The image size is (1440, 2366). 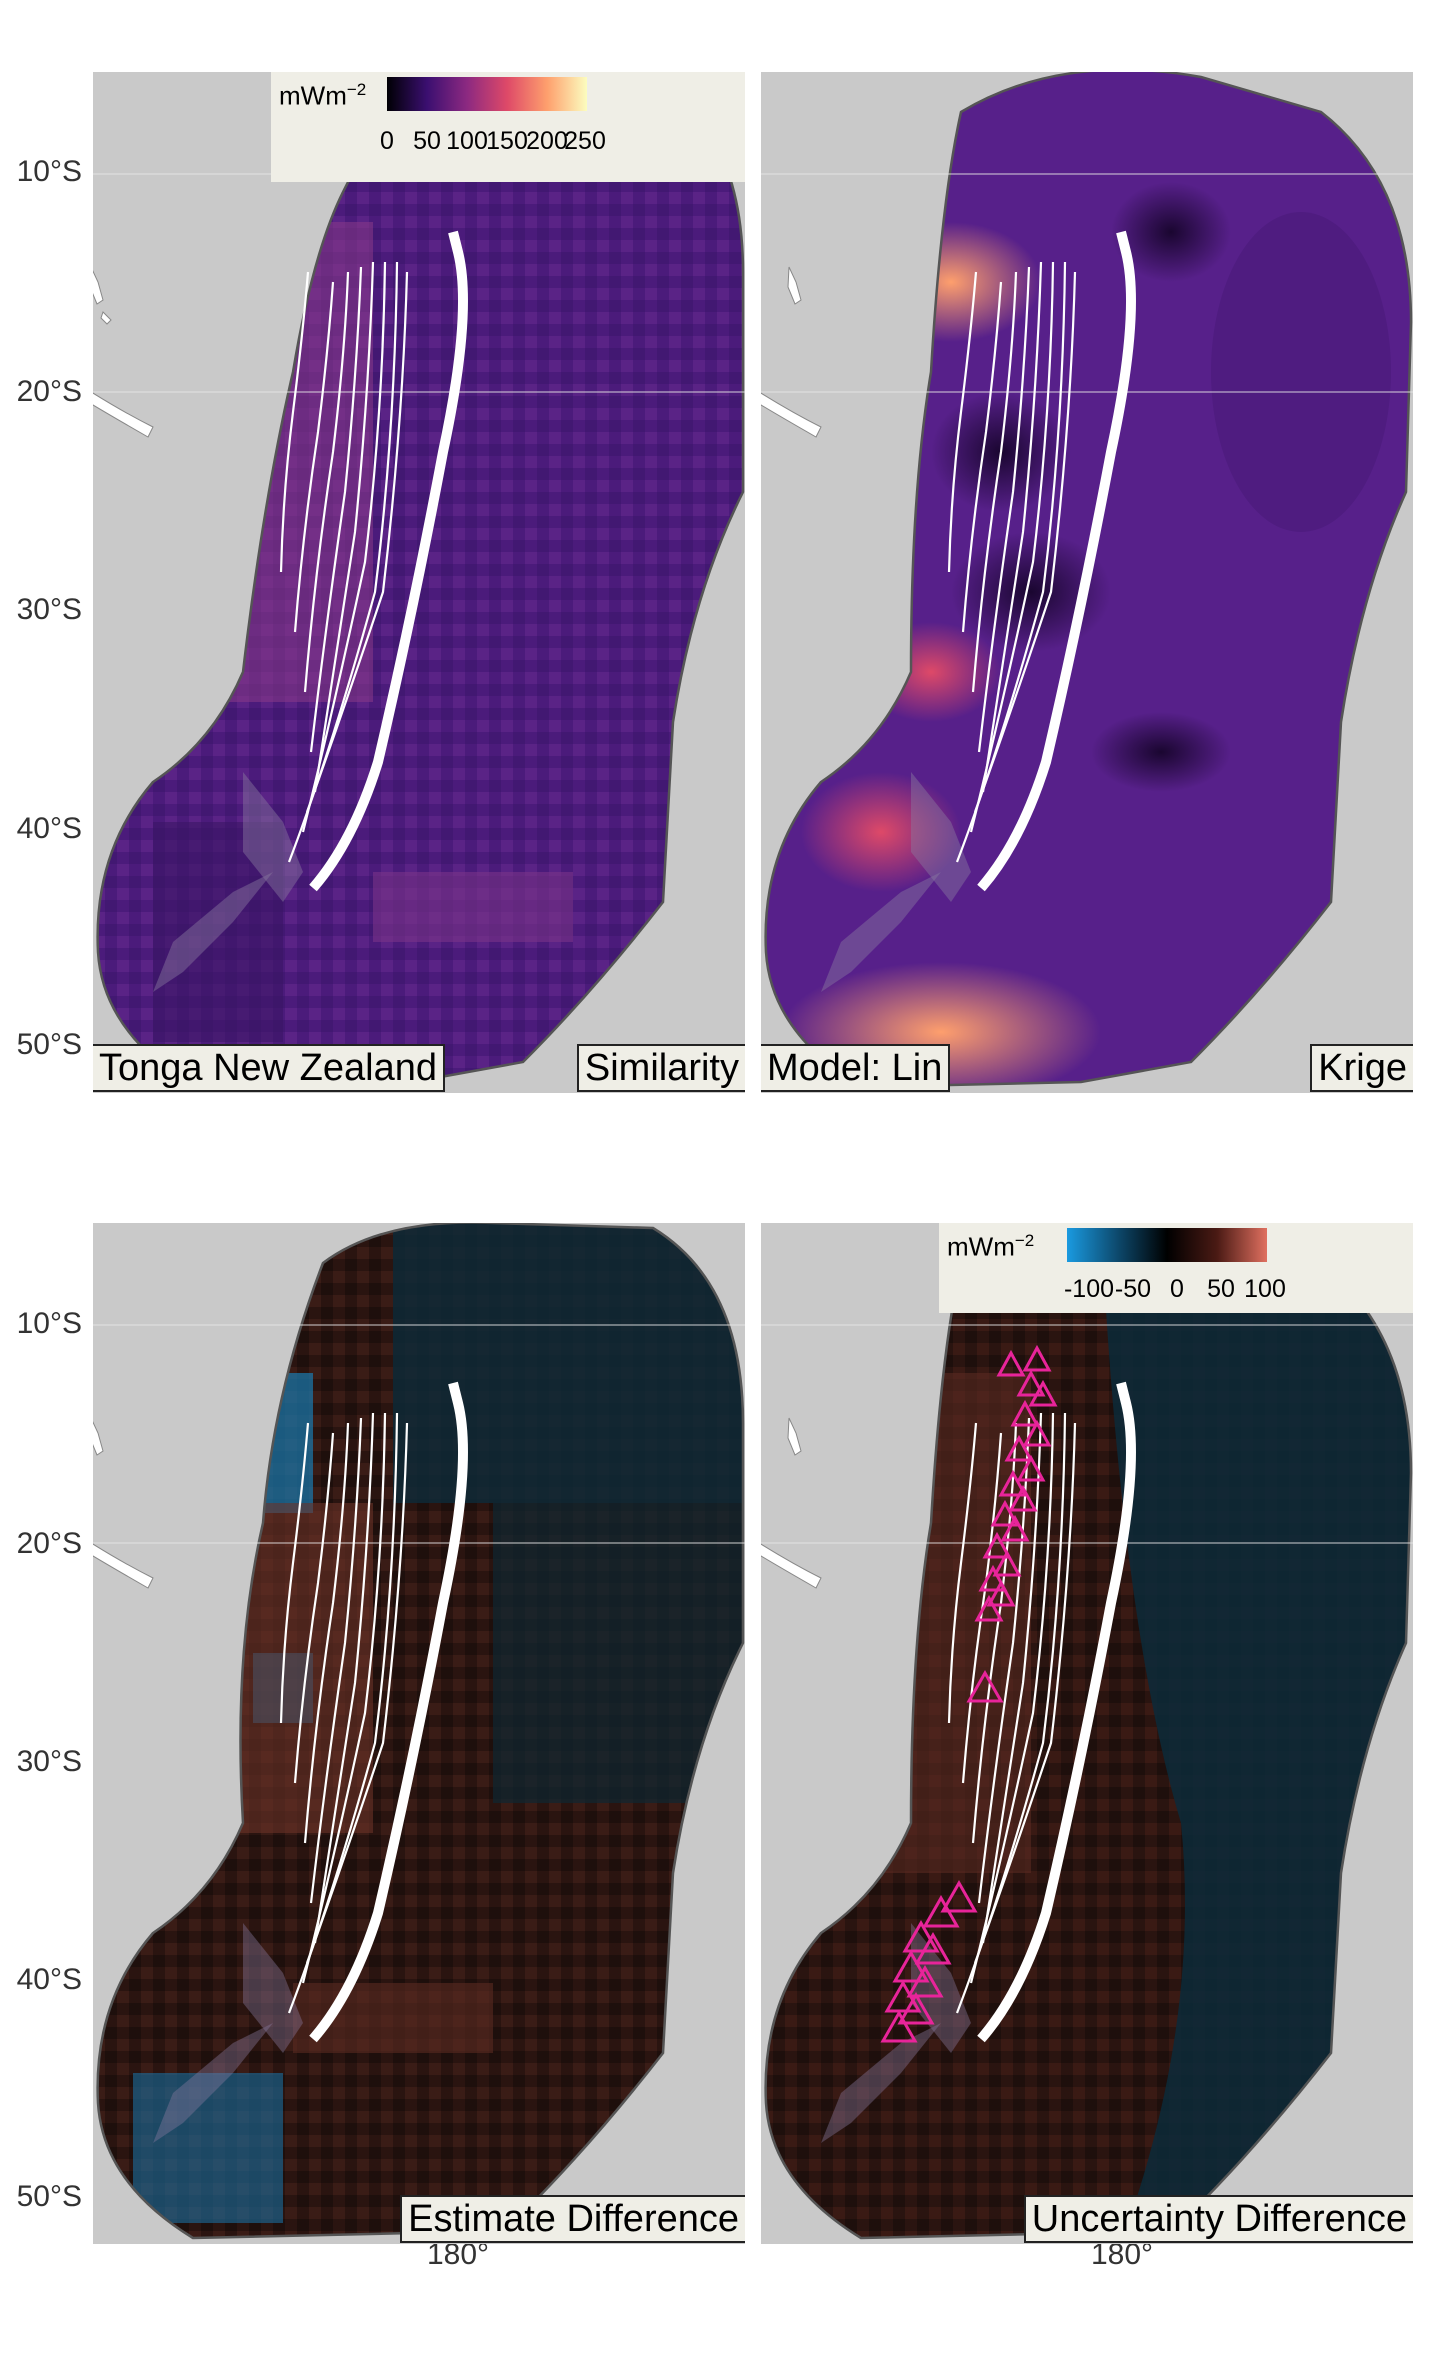 What do you see at coordinates (1177, 1289) in the screenshot?
I see `legend-difference-tick: 0` at bounding box center [1177, 1289].